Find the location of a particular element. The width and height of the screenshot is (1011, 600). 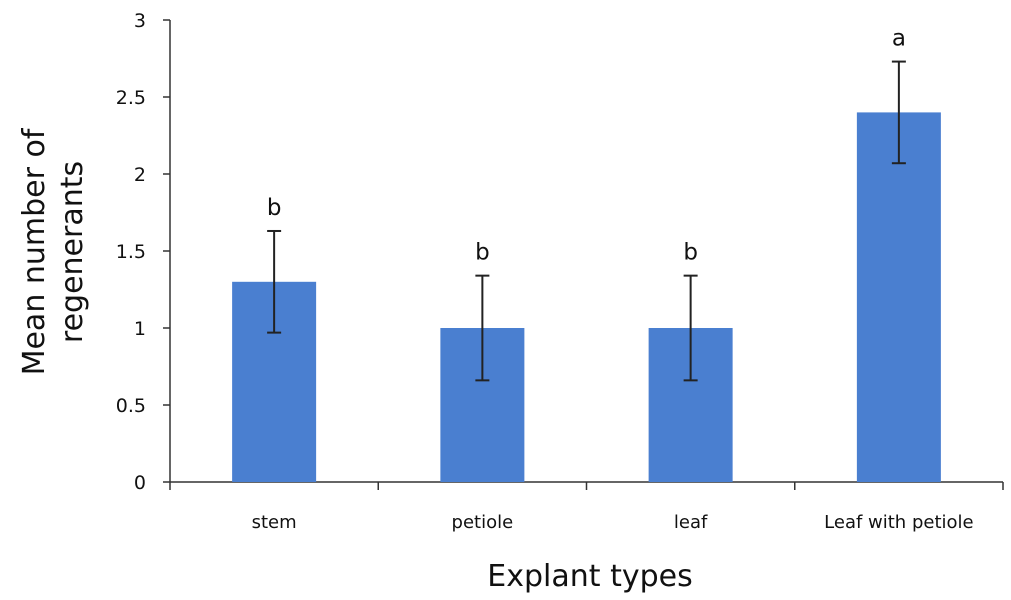

significance-label: a is located at coordinates (899, 39).